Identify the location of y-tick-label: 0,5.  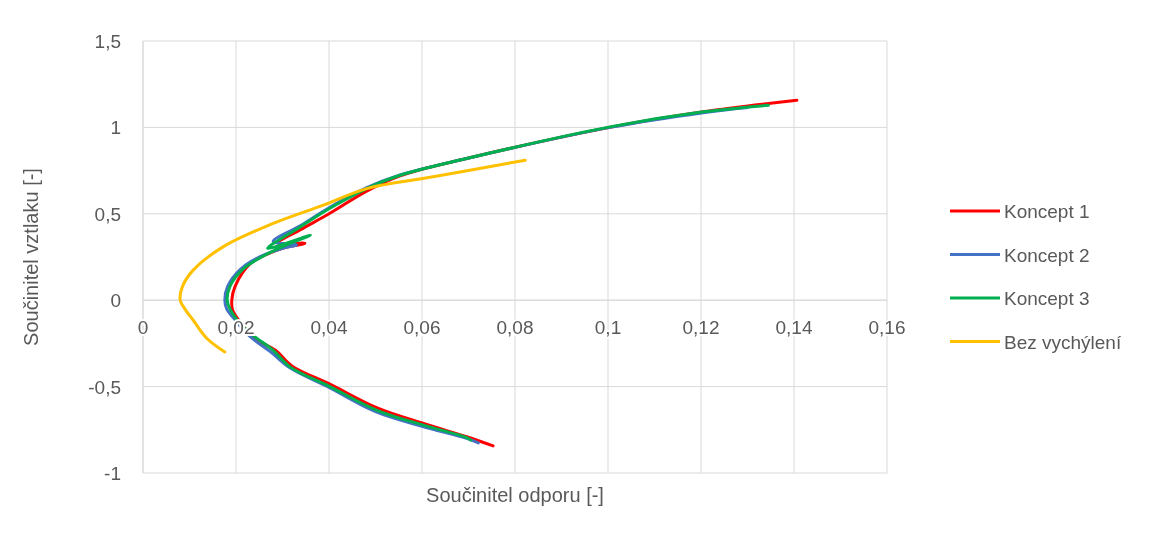
(107, 214).